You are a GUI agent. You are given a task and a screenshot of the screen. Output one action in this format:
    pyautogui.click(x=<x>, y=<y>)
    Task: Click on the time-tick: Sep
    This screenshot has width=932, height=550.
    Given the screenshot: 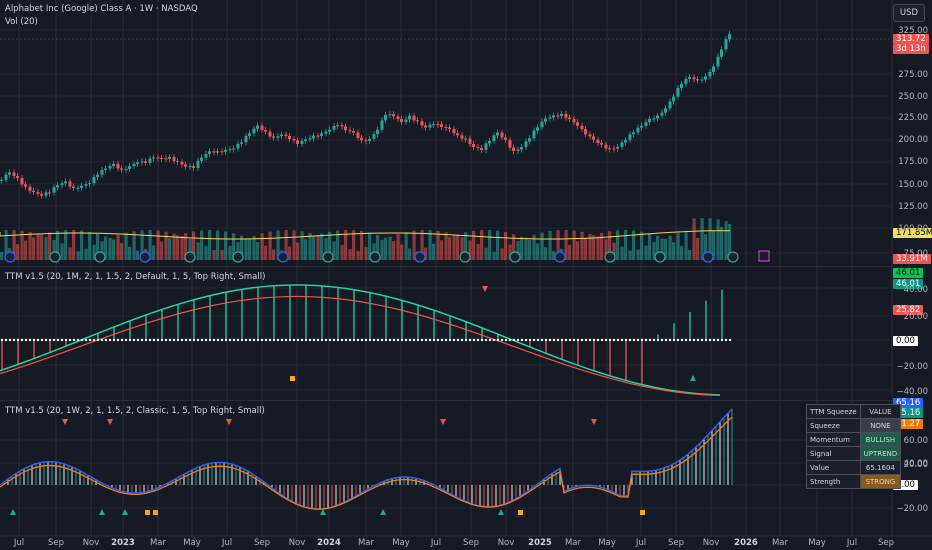 What is the action you would take?
    pyautogui.click(x=262, y=543)
    